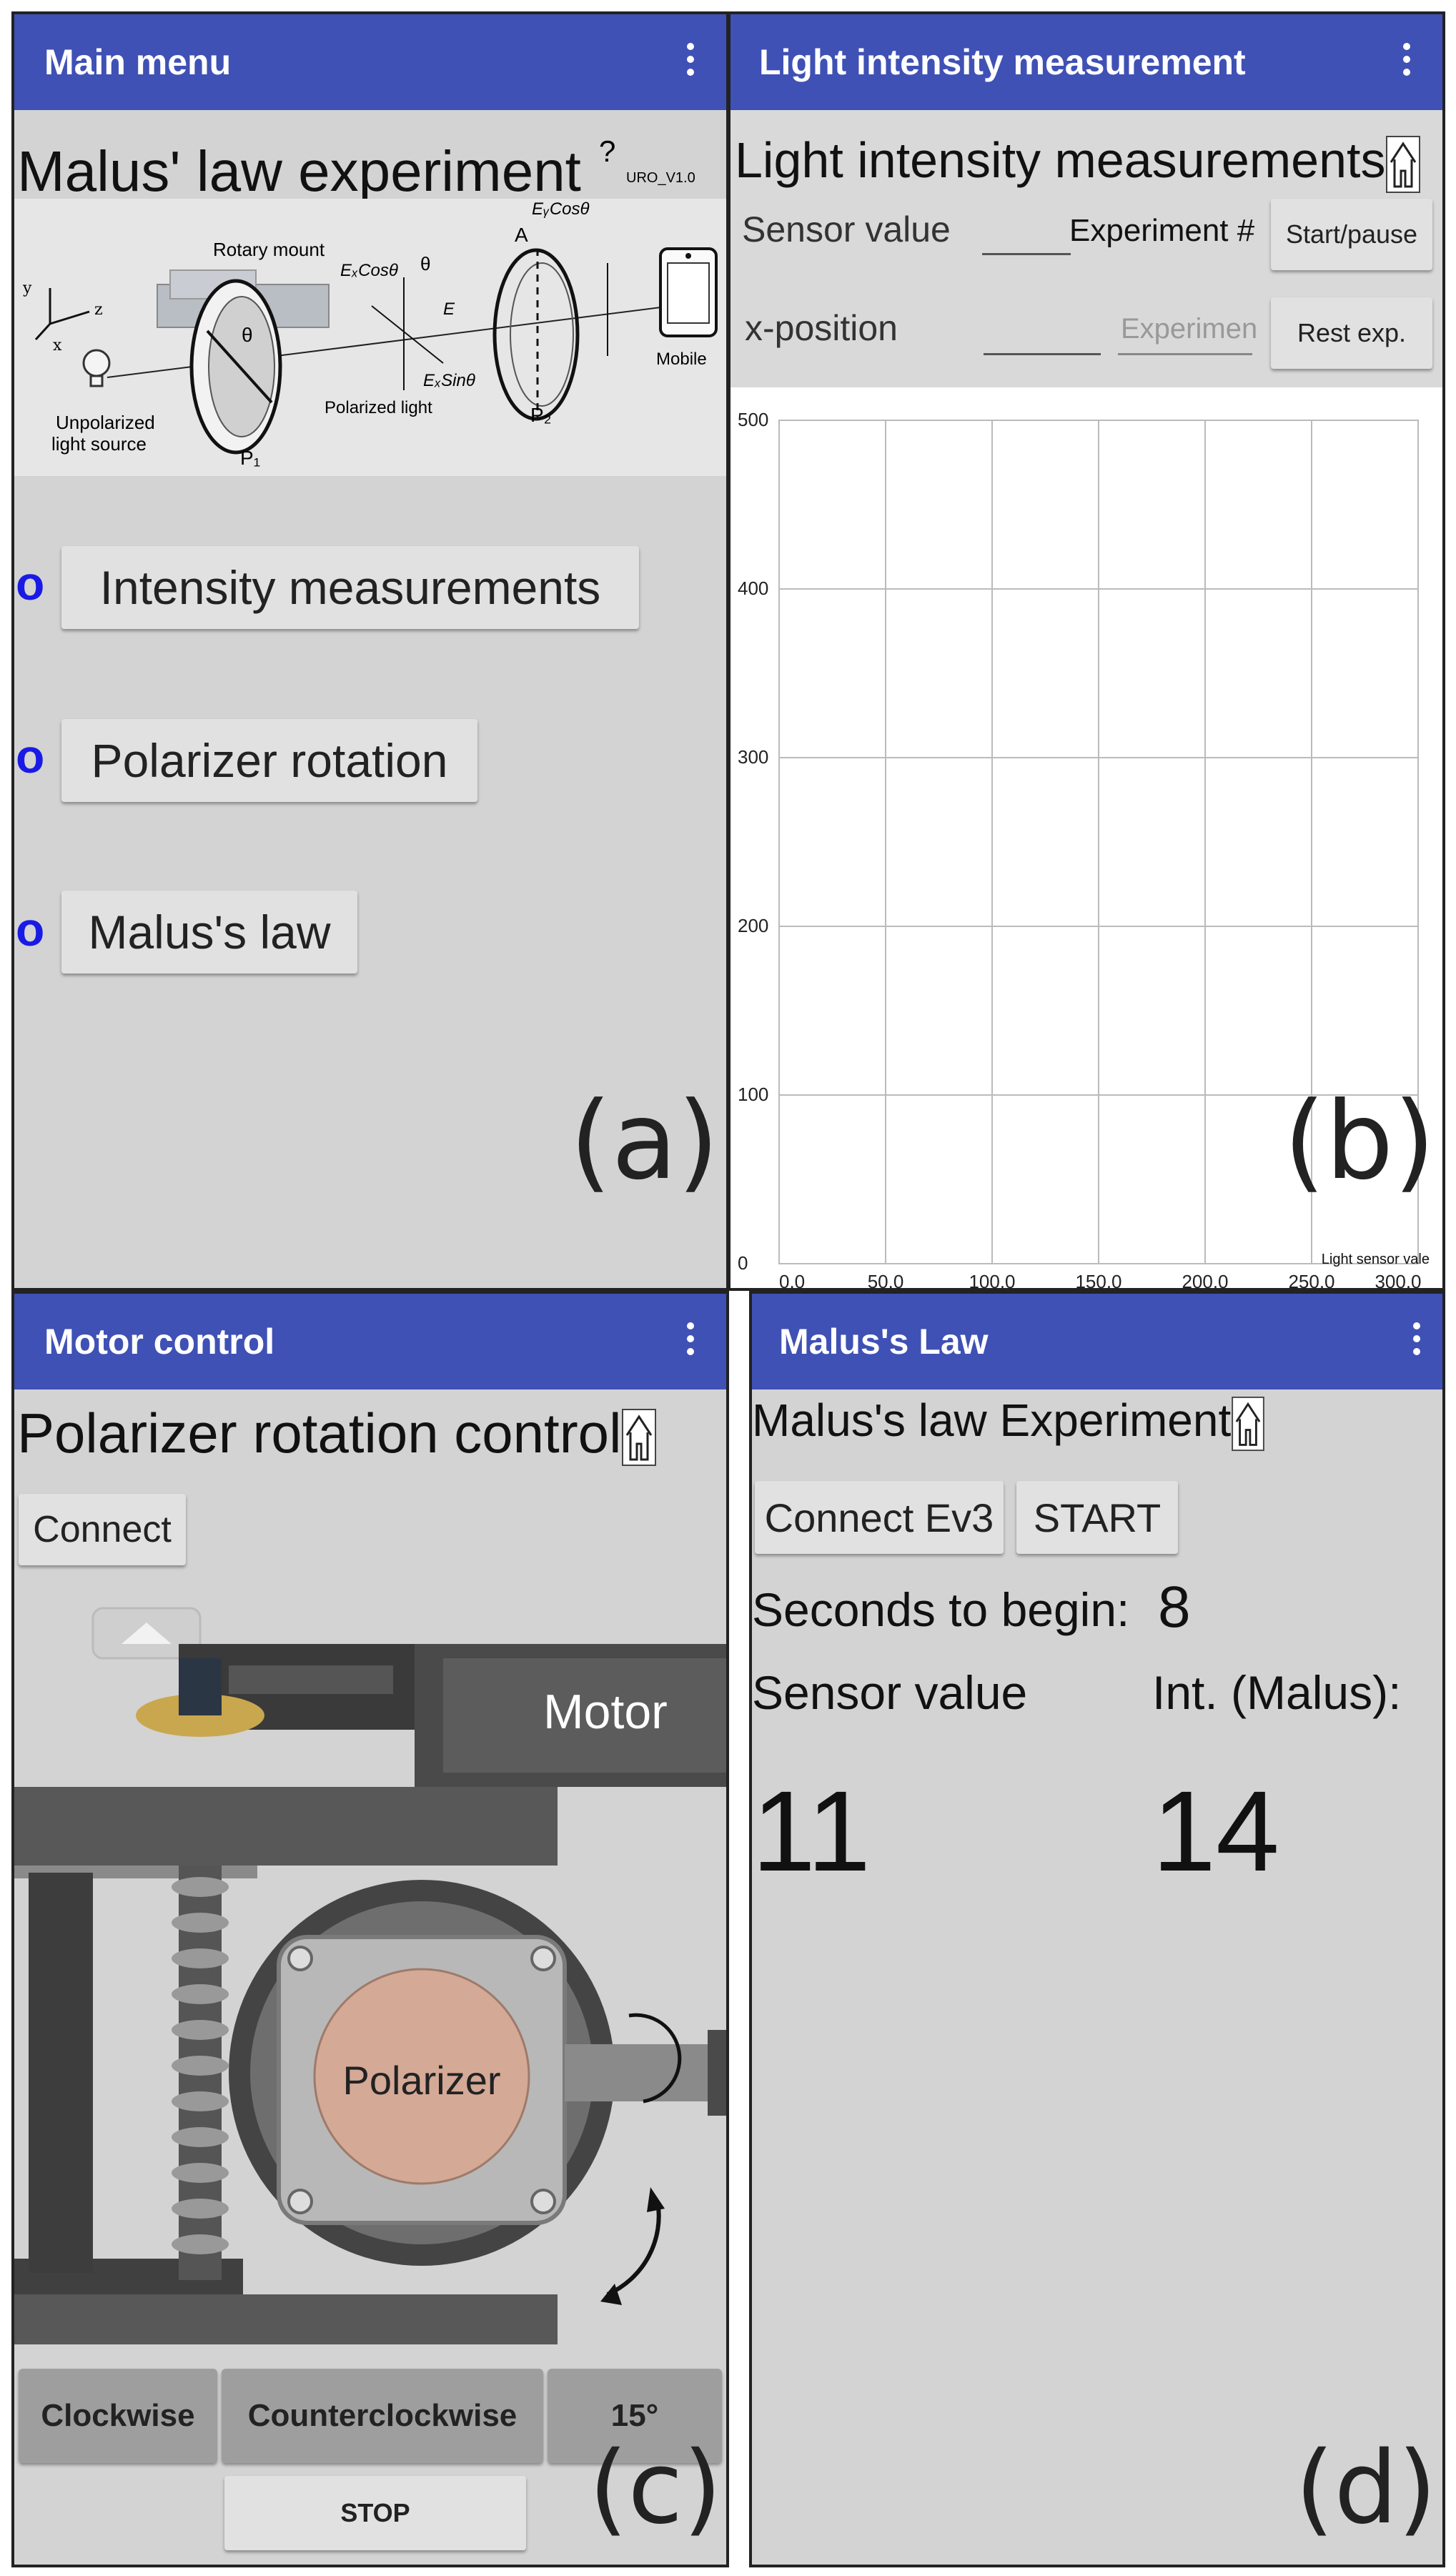 The width and height of the screenshot is (1456, 2576). I want to click on x-tick-label: 50.0, so click(886, 1281).